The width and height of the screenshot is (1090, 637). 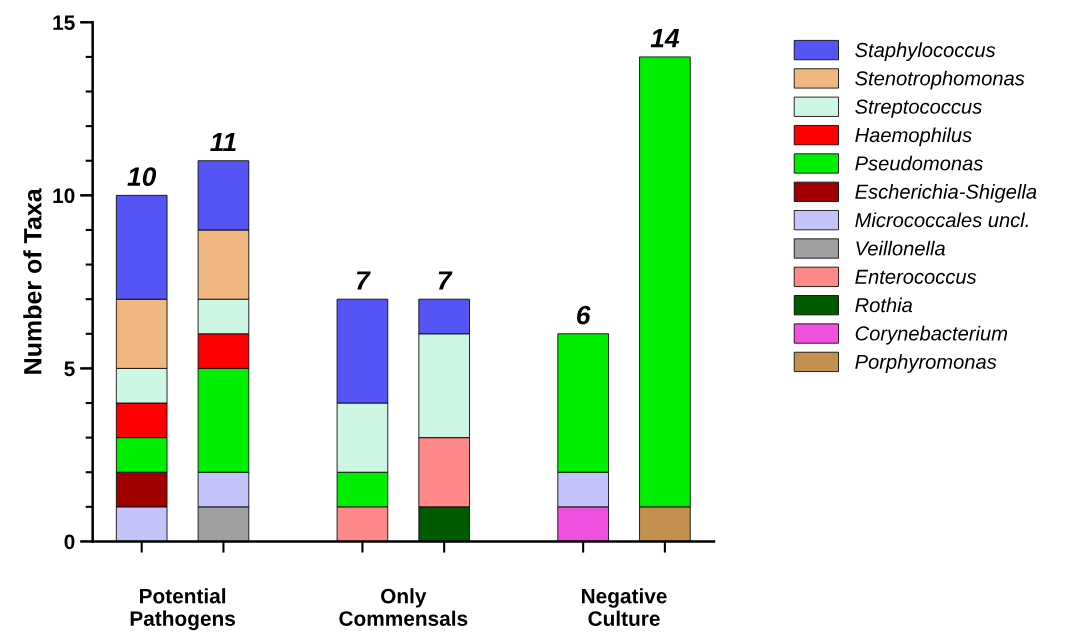 What do you see at coordinates (182, 609) in the screenshot?
I see `text: Potential Pathogens` at bounding box center [182, 609].